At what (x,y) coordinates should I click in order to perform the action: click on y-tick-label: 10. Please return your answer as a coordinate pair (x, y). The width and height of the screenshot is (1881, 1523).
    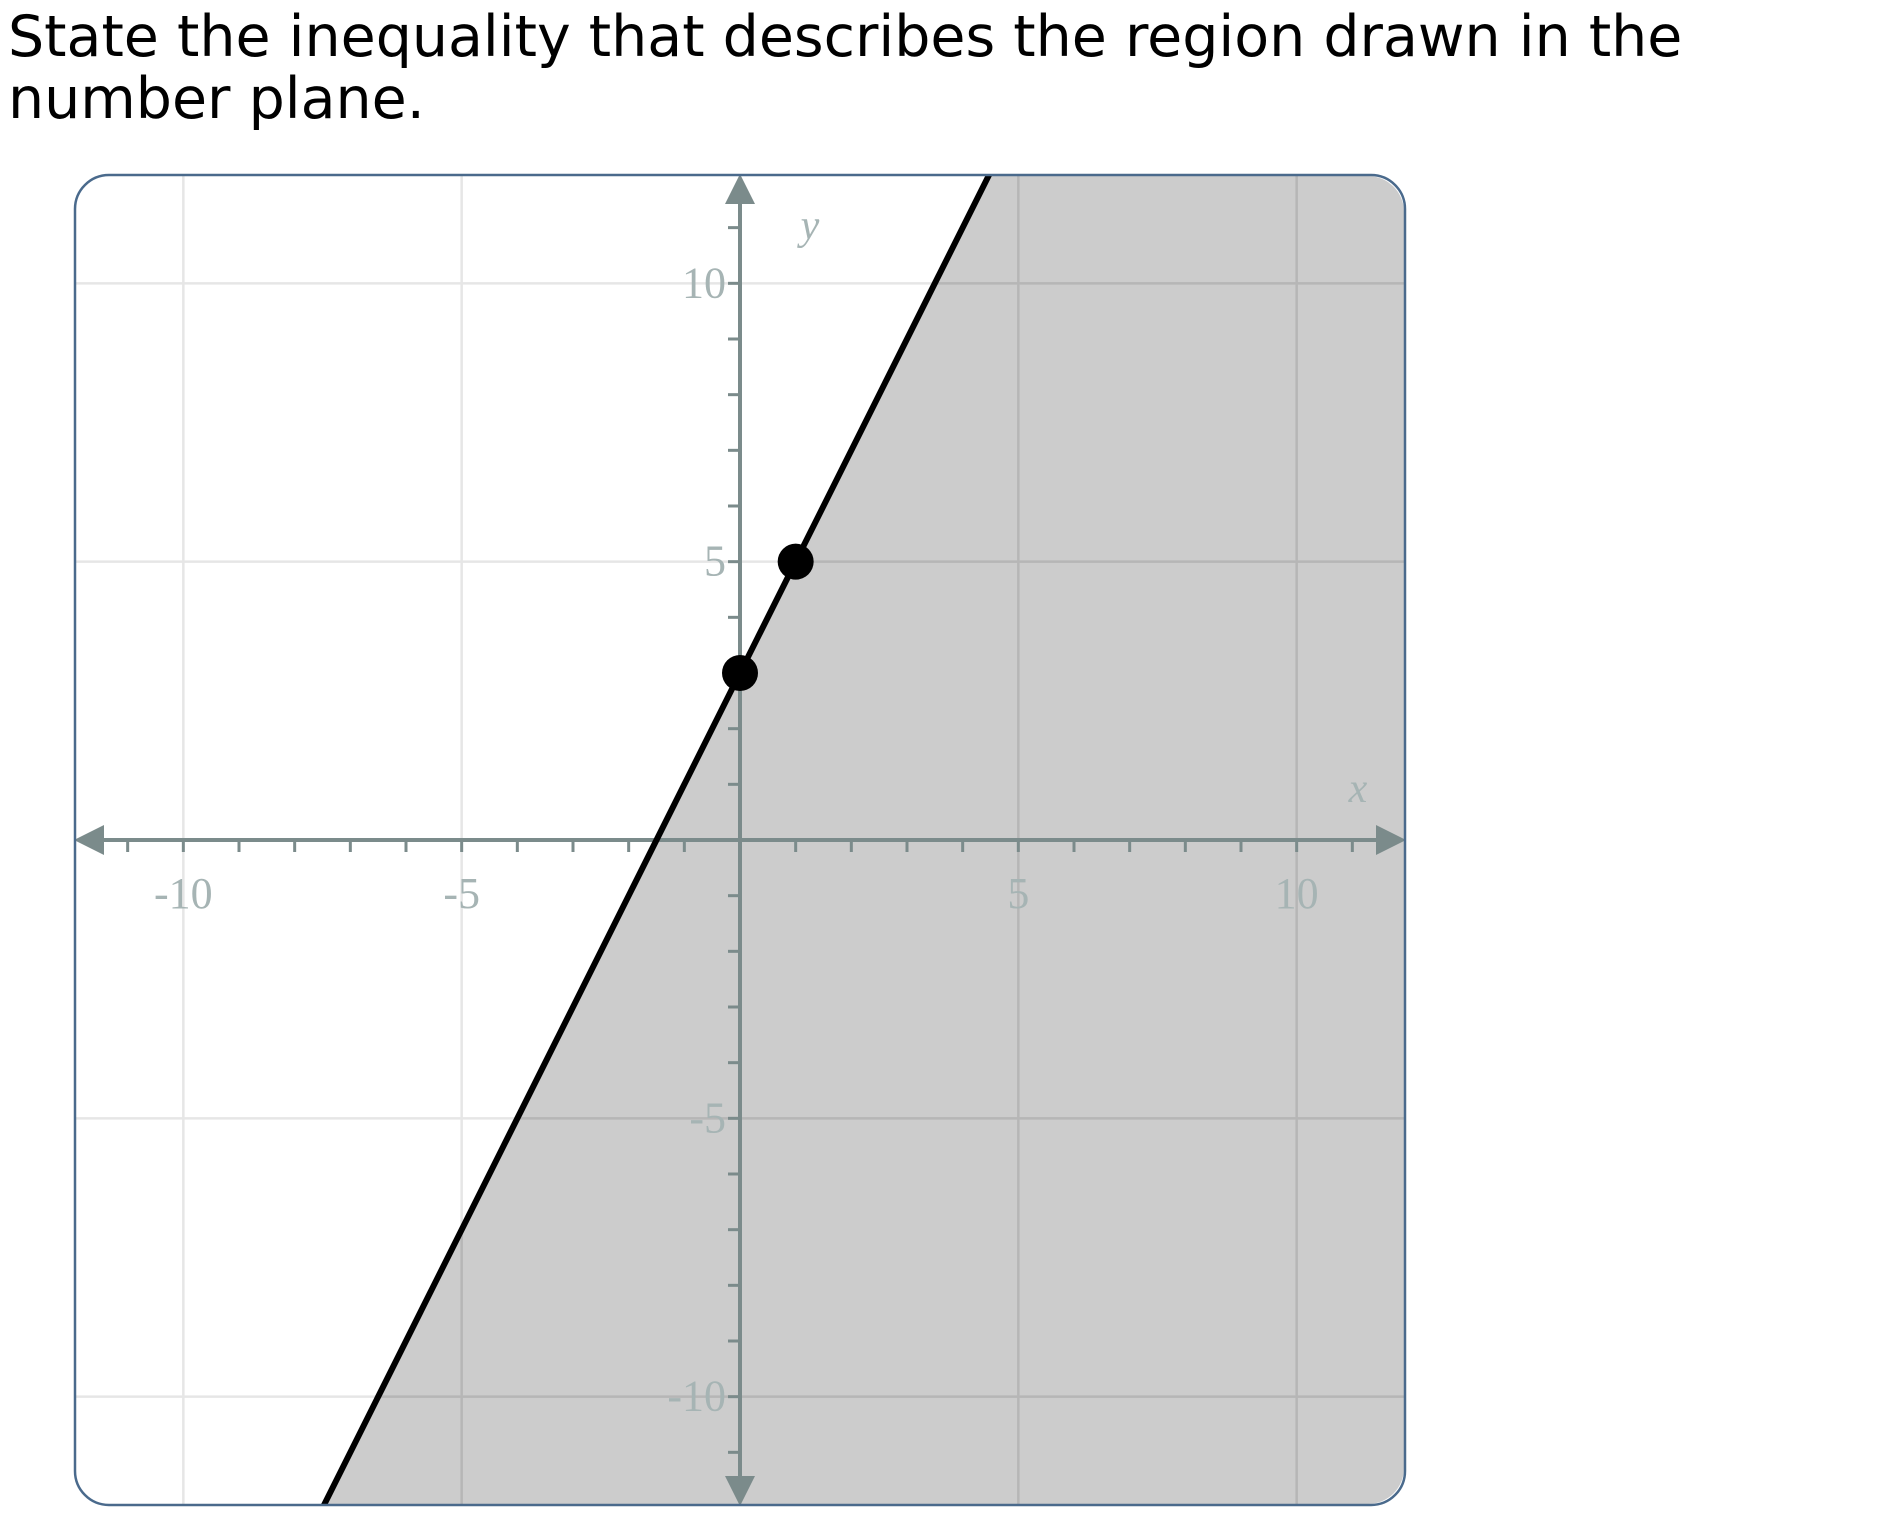
    Looking at the image, I should click on (704, 282).